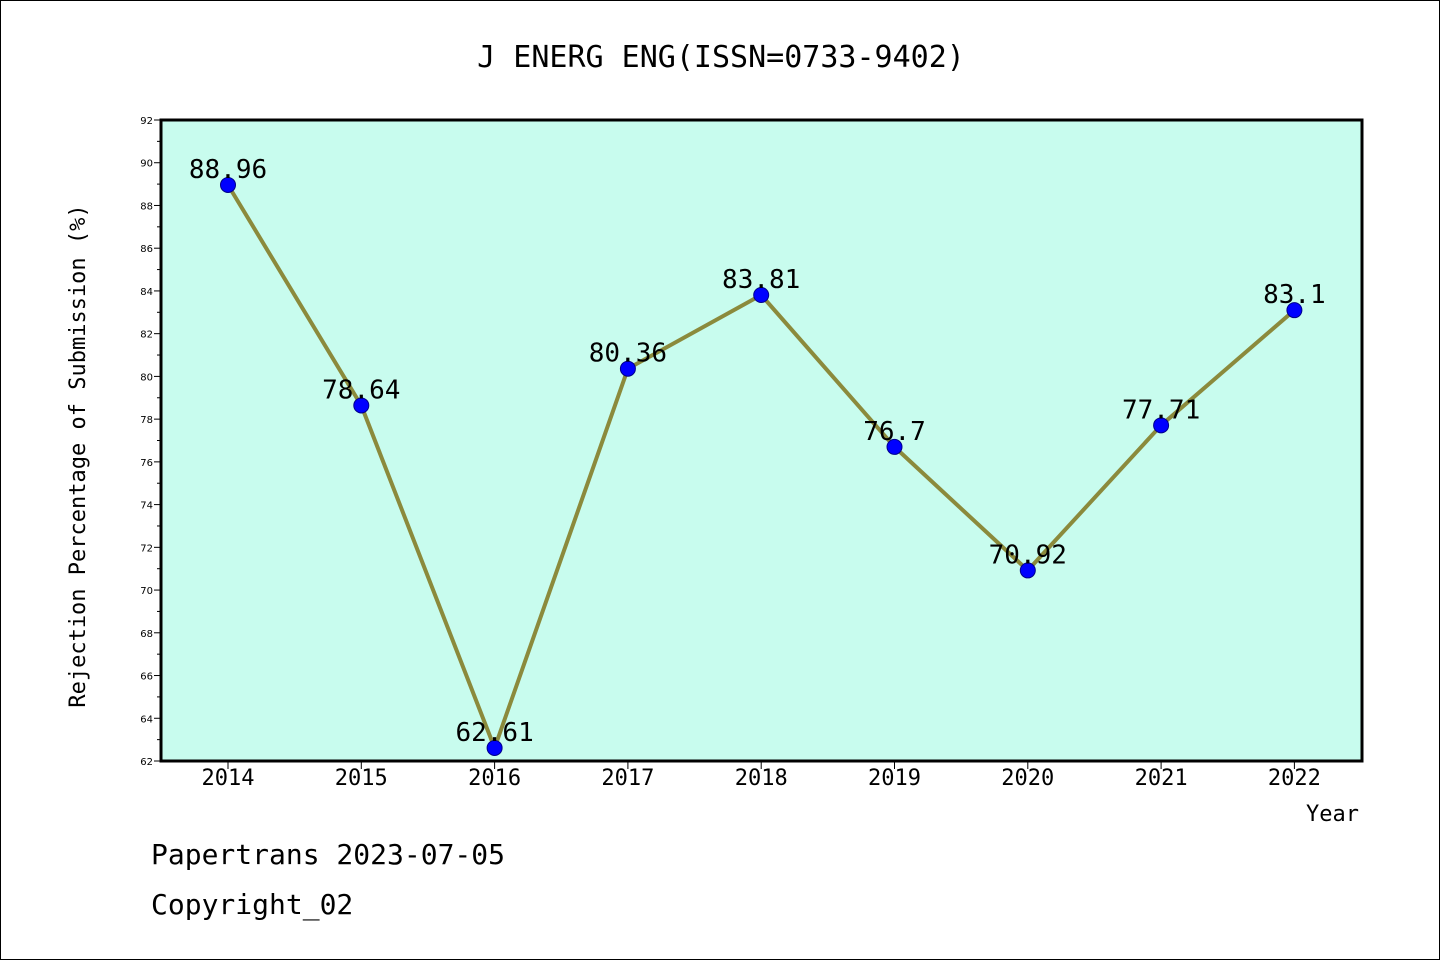  I want to click on y-tick-label: 88, so click(146, 206).